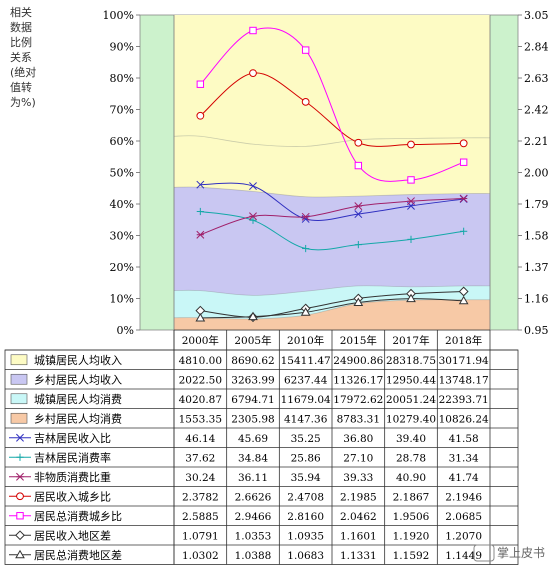  Describe the element at coordinates (23, 102) in the screenshot. I see `y-left-axis-title: 为%)` at that location.